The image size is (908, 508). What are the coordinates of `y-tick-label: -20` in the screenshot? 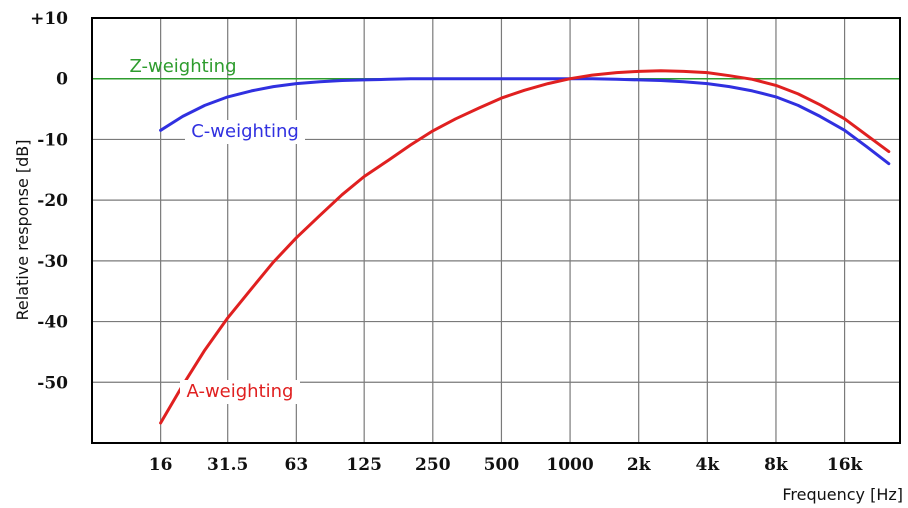 It's located at (52, 201).